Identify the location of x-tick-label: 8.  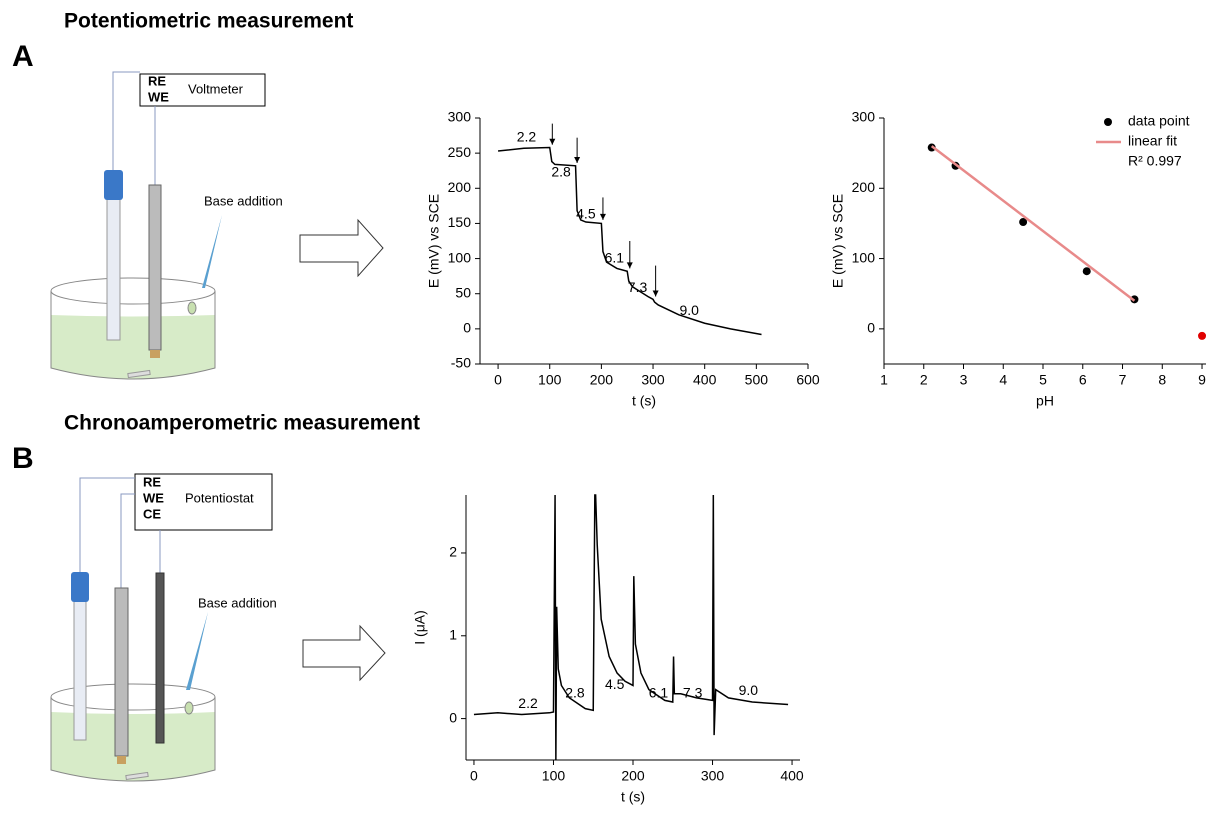
(1162, 380).